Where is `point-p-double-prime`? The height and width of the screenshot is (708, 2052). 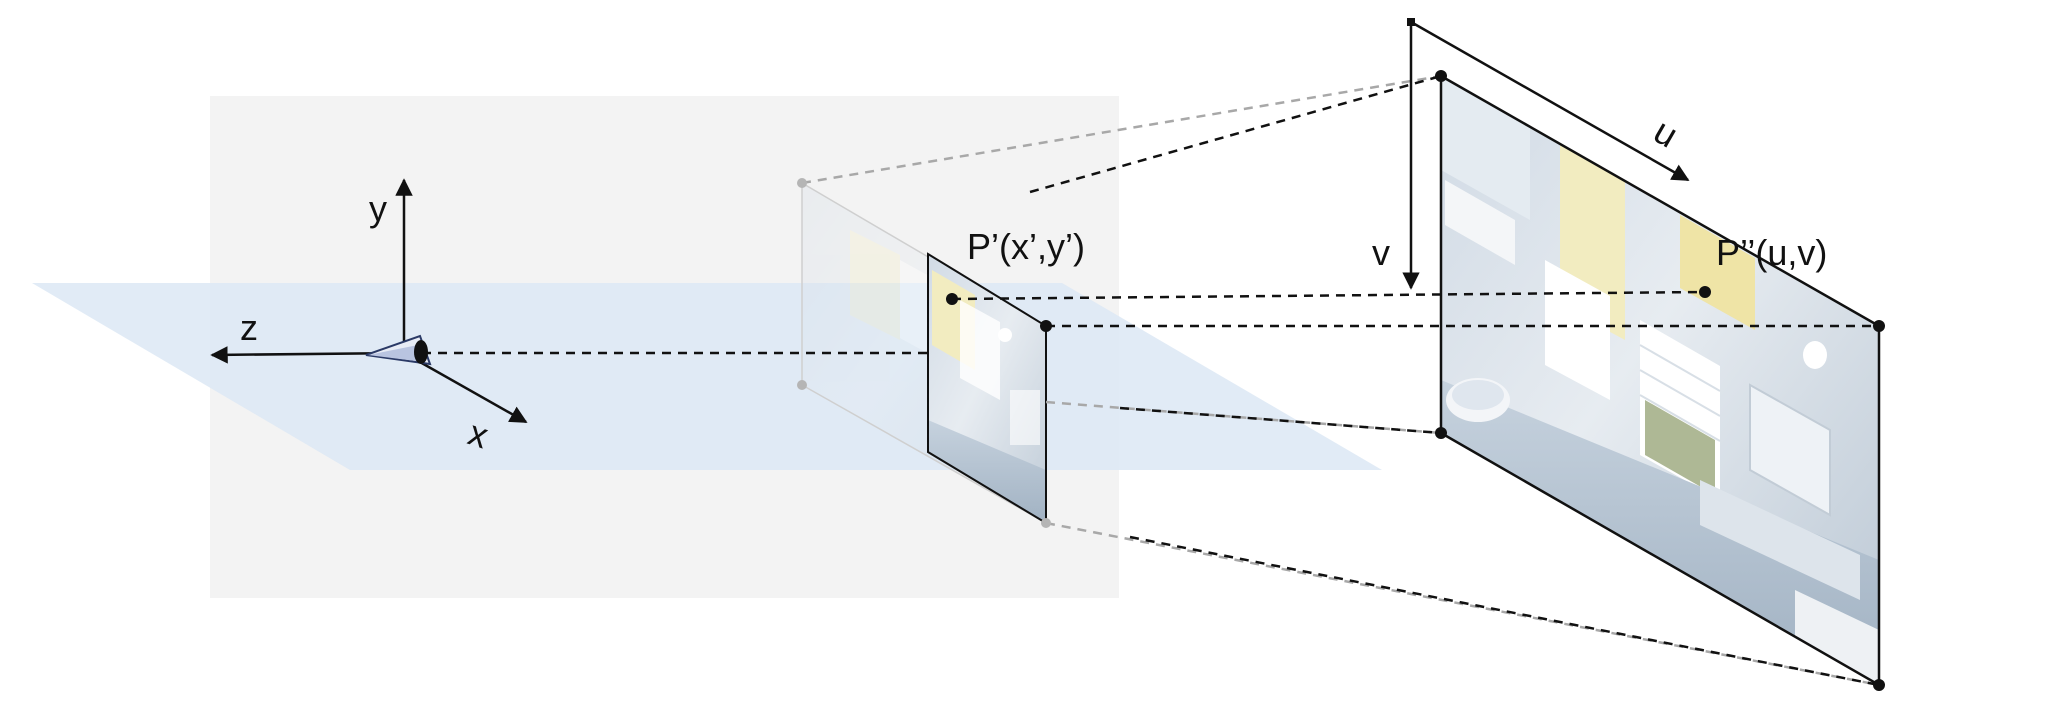 point-p-double-prime is located at coordinates (1705, 292).